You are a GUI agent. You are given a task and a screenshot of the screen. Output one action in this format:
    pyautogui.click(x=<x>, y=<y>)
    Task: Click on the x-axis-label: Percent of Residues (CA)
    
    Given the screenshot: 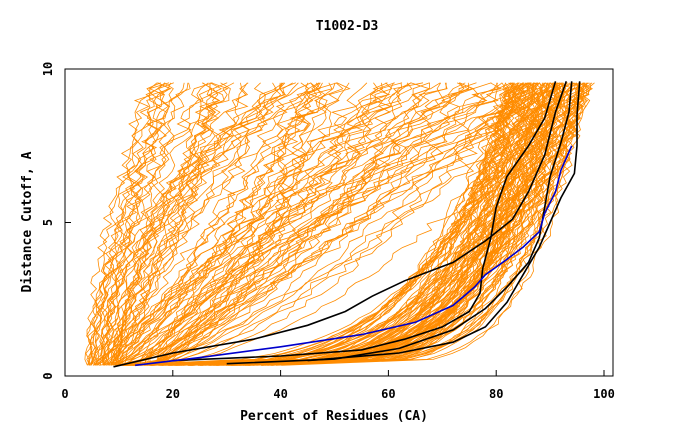 What is the action you would take?
    pyautogui.click(x=334, y=416)
    